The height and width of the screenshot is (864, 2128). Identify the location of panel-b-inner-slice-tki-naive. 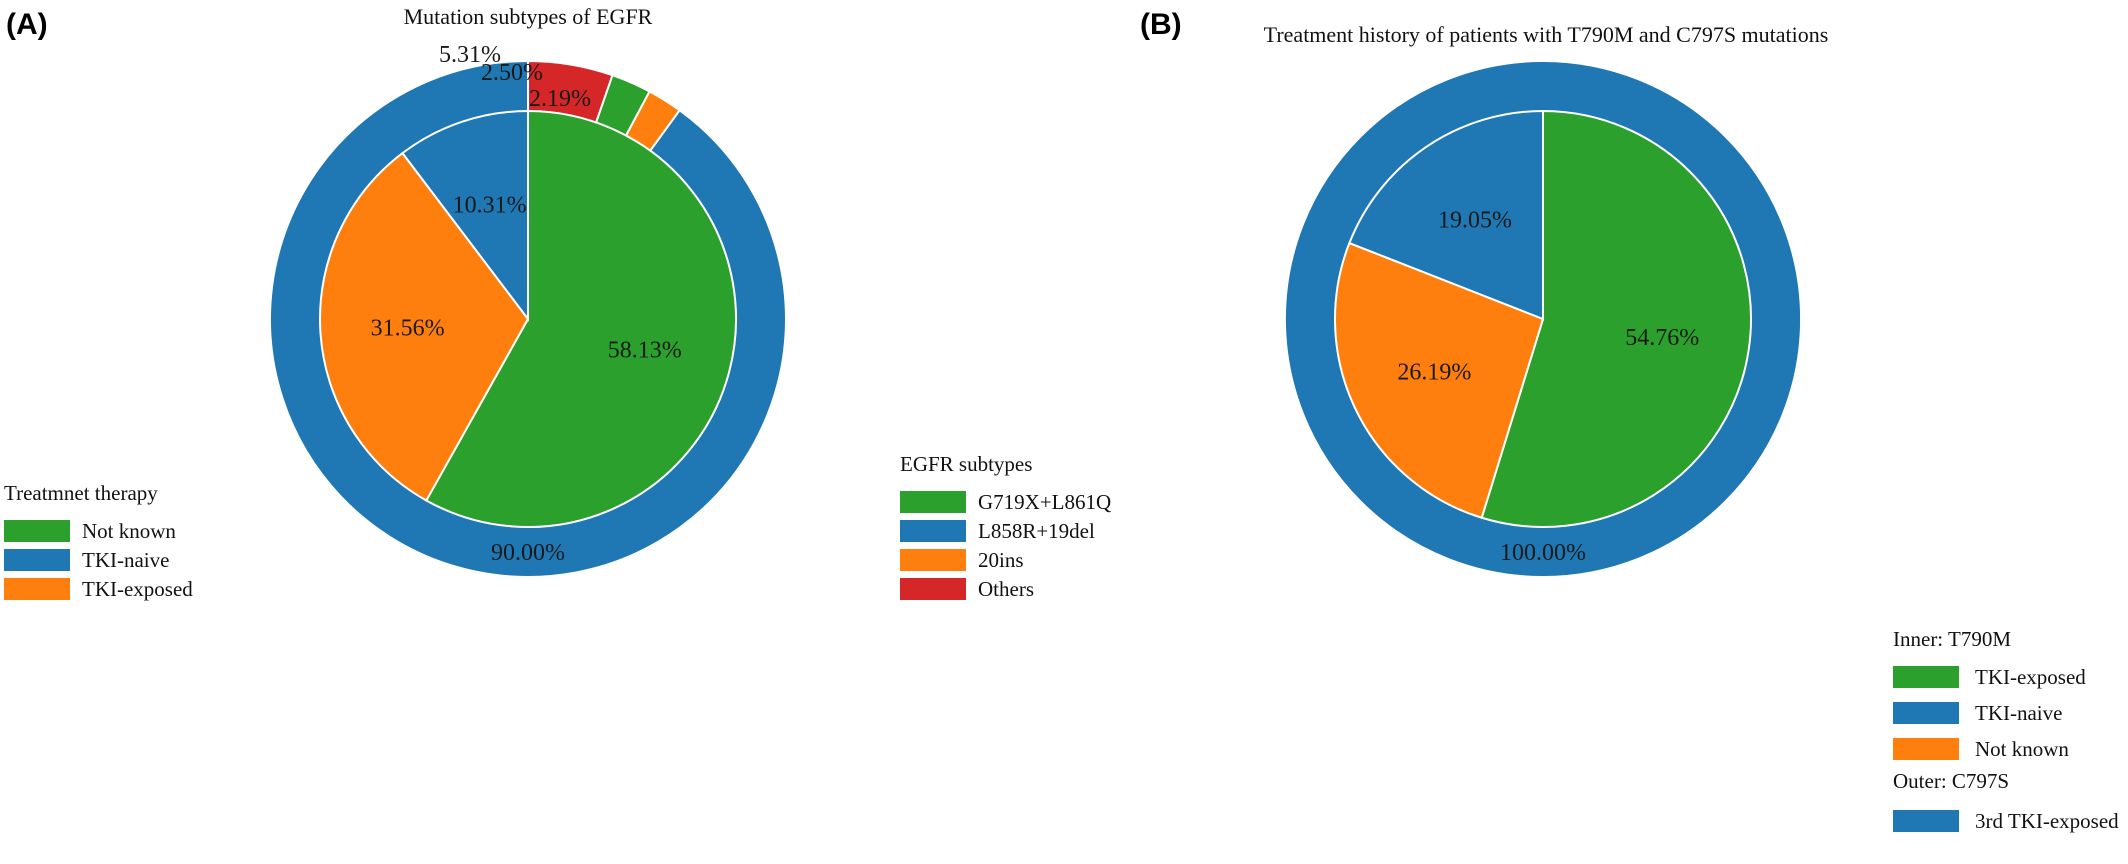
(1446, 215).